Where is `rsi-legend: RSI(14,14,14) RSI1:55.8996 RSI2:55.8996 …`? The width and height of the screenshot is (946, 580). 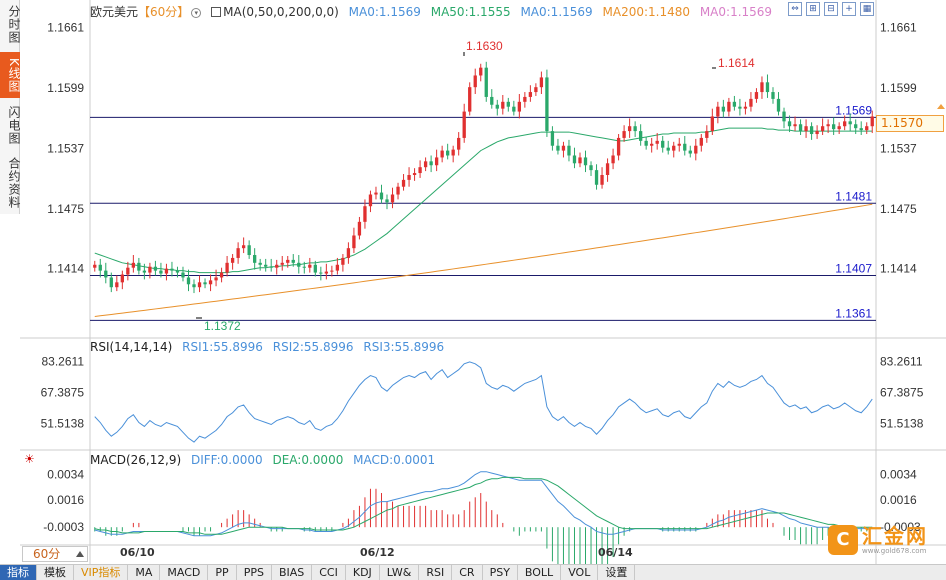 rsi-legend: RSI(14,14,14) RSI1:55.8996 RSI2:55.8996 … is located at coordinates (270, 347).